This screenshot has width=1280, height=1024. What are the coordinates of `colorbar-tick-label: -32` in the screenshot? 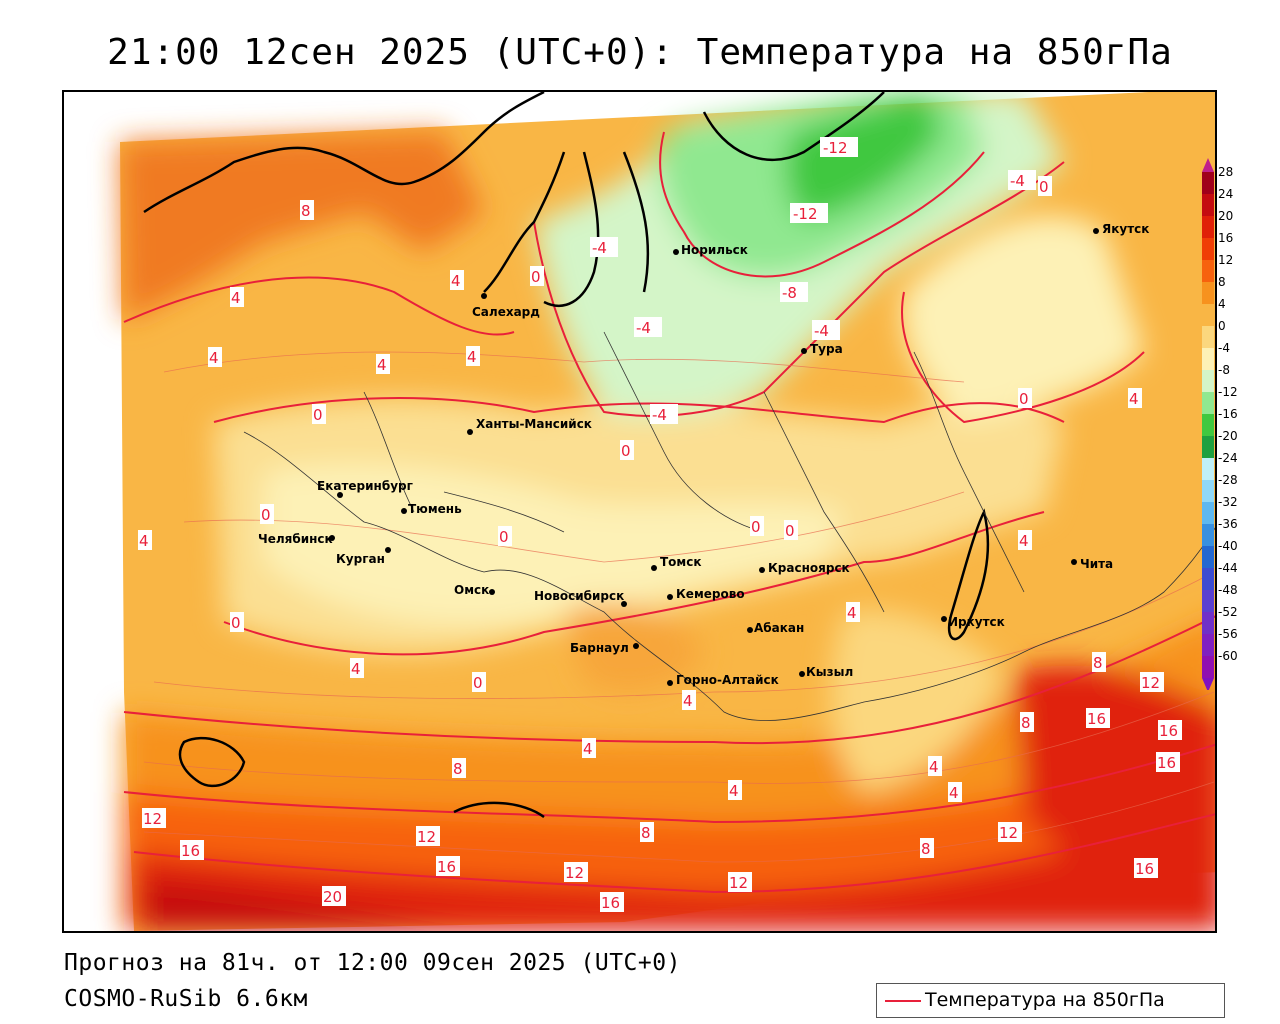 It's located at (1228, 502).